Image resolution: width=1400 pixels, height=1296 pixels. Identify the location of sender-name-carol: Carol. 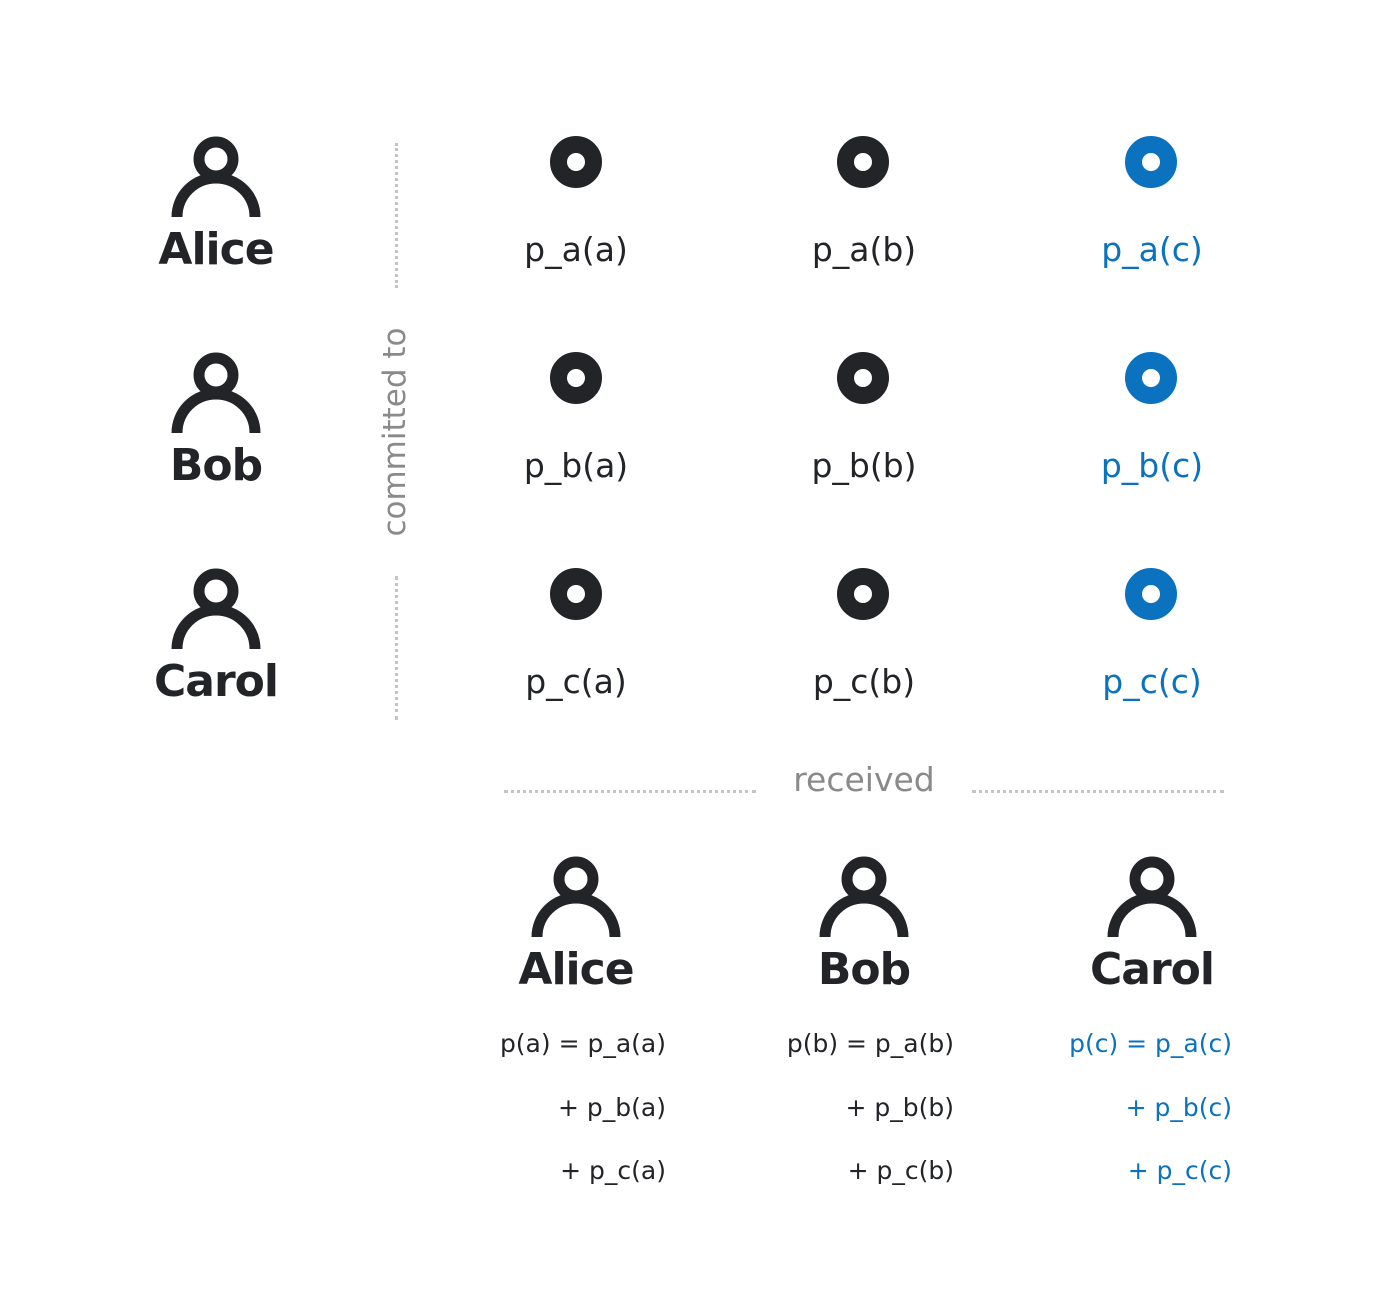
(216, 681).